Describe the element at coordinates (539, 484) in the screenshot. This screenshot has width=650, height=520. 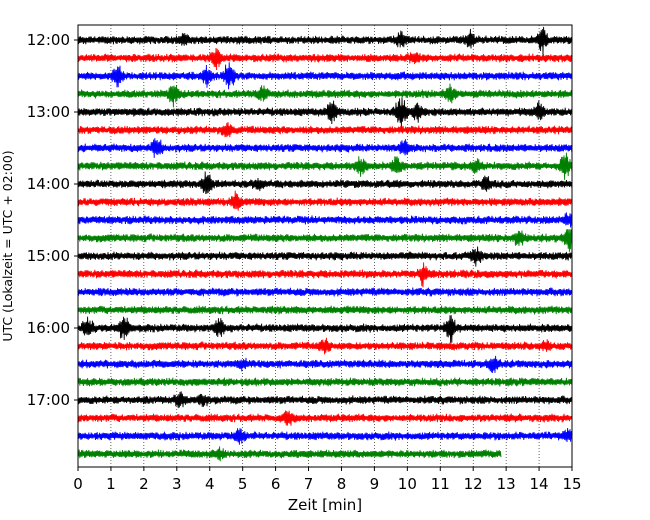
I see `x-tick-label: 14` at that location.